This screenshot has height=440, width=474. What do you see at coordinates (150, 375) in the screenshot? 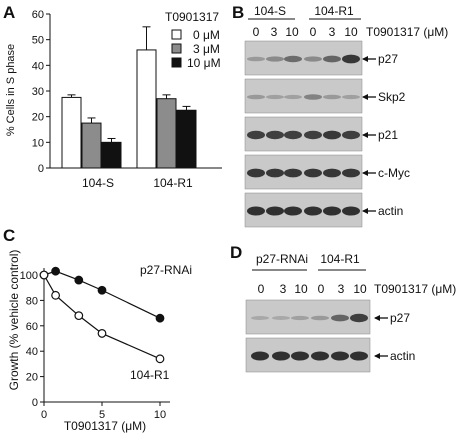
I see `panel-c-series-label-104-r1: 104-R1` at bounding box center [150, 375].